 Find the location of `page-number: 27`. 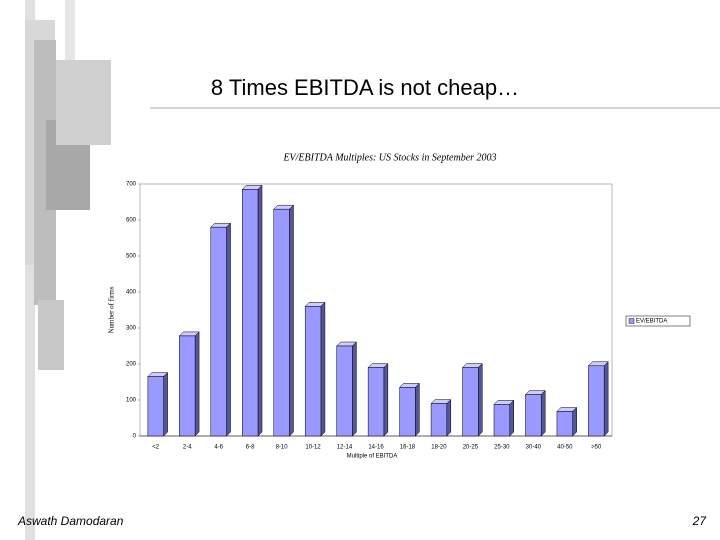

page-number: 27 is located at coordinates (700, 521).